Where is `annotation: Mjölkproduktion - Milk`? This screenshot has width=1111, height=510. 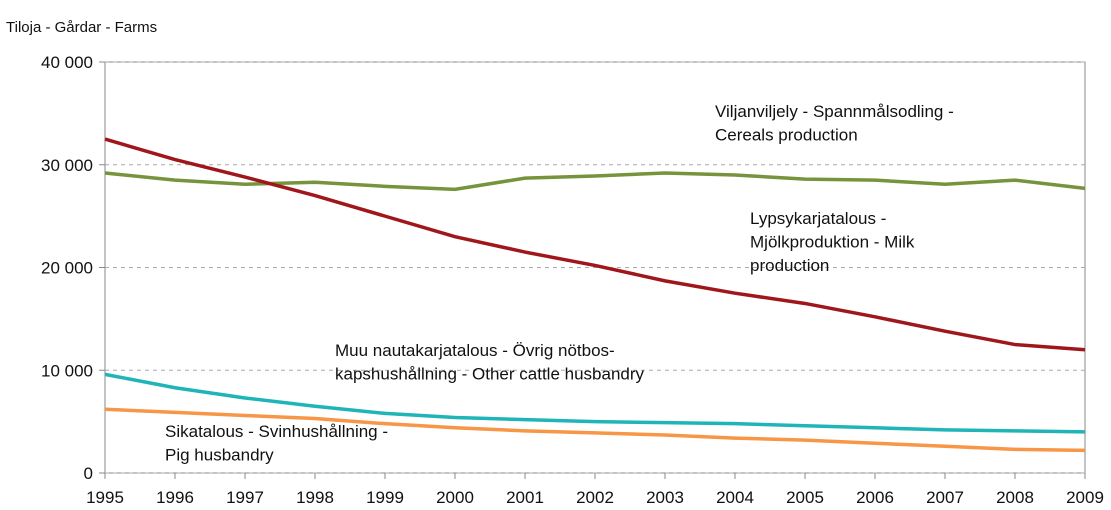
annotation: Mjölkproduktion - Milk is located at coordinates (832, 242).